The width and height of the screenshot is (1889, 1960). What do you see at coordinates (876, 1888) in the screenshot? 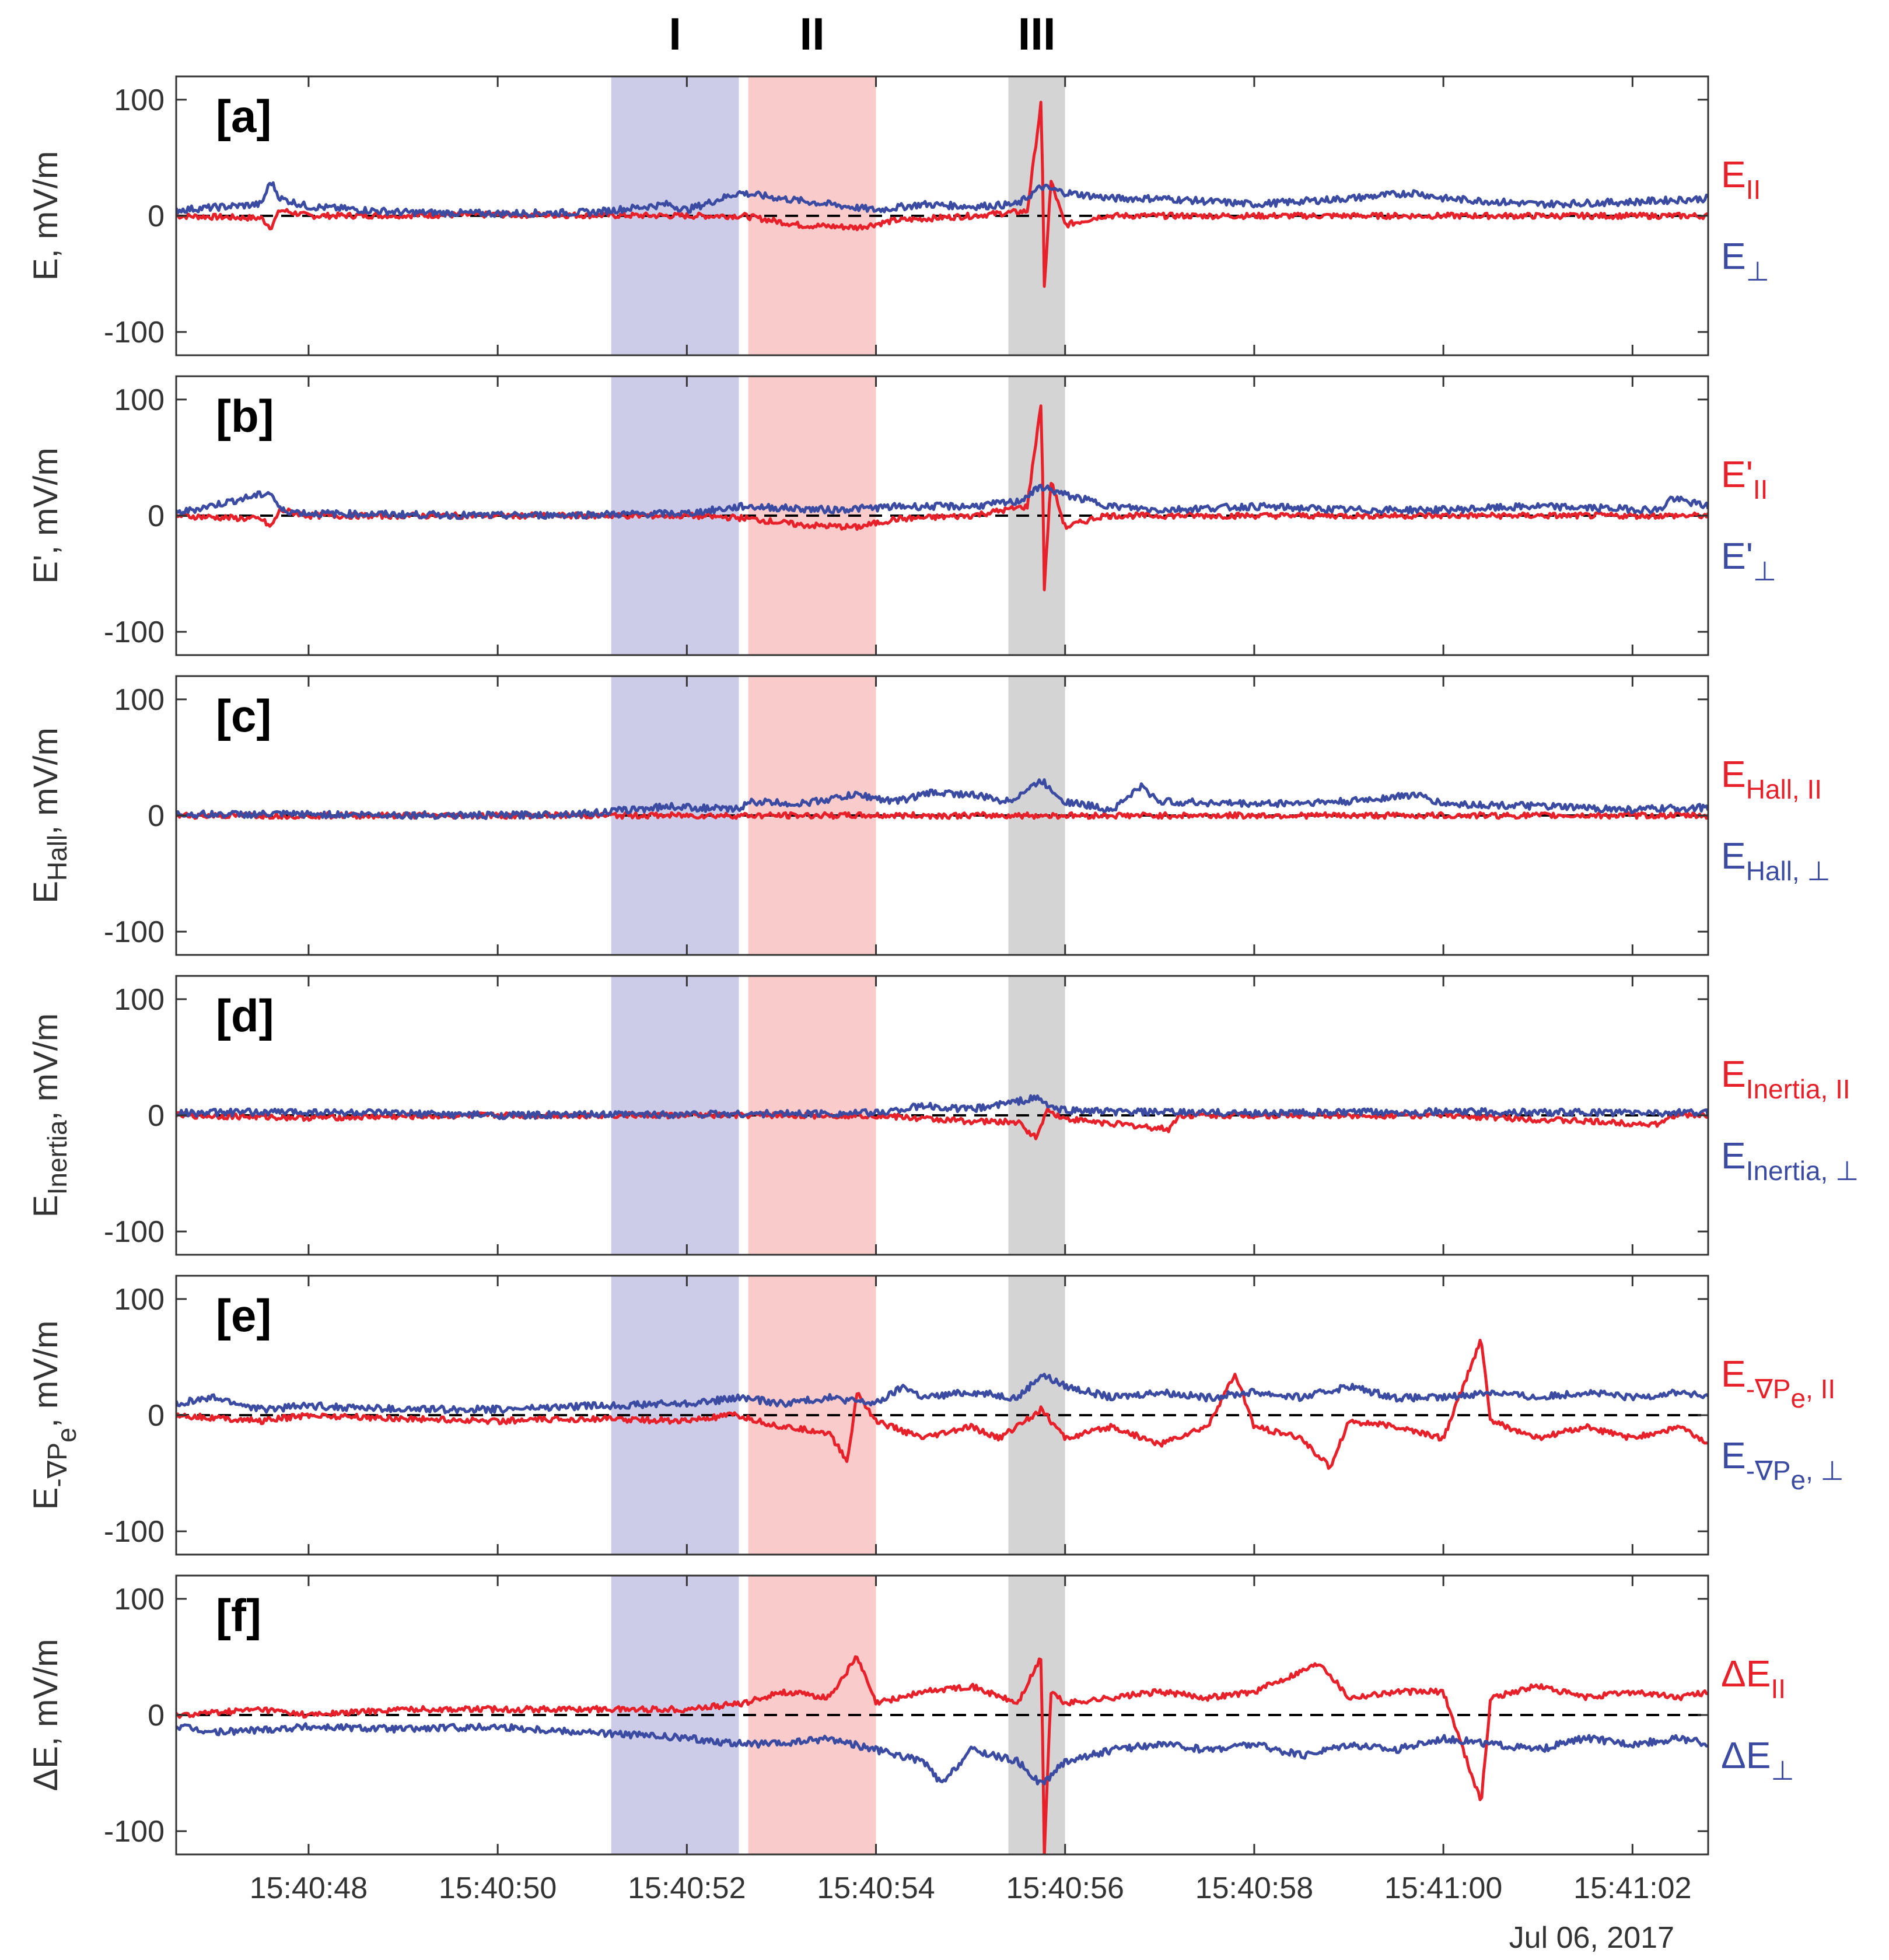
I see `x-tick-label: 15:40:54` at bounding box center [876, 1888].